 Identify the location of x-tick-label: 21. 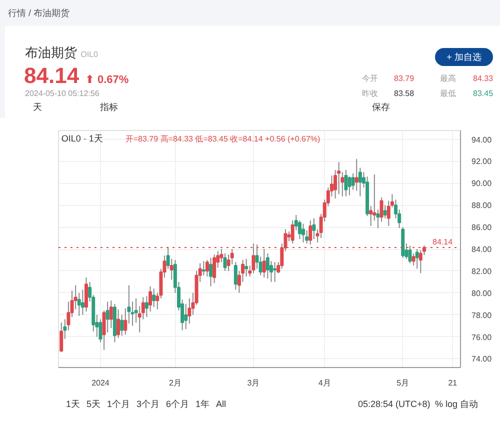
(453, 383).